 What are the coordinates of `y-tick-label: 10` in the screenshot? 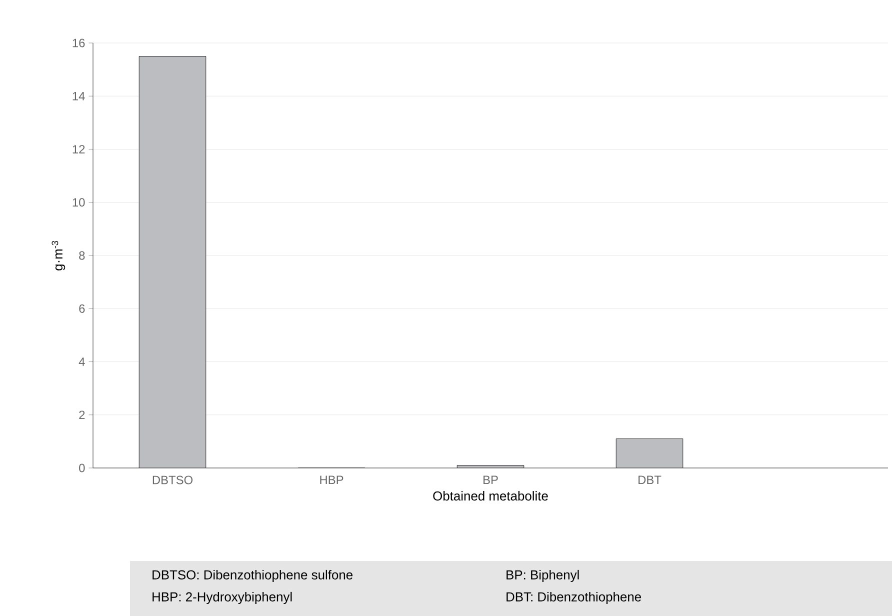 It's located at (78, 202).